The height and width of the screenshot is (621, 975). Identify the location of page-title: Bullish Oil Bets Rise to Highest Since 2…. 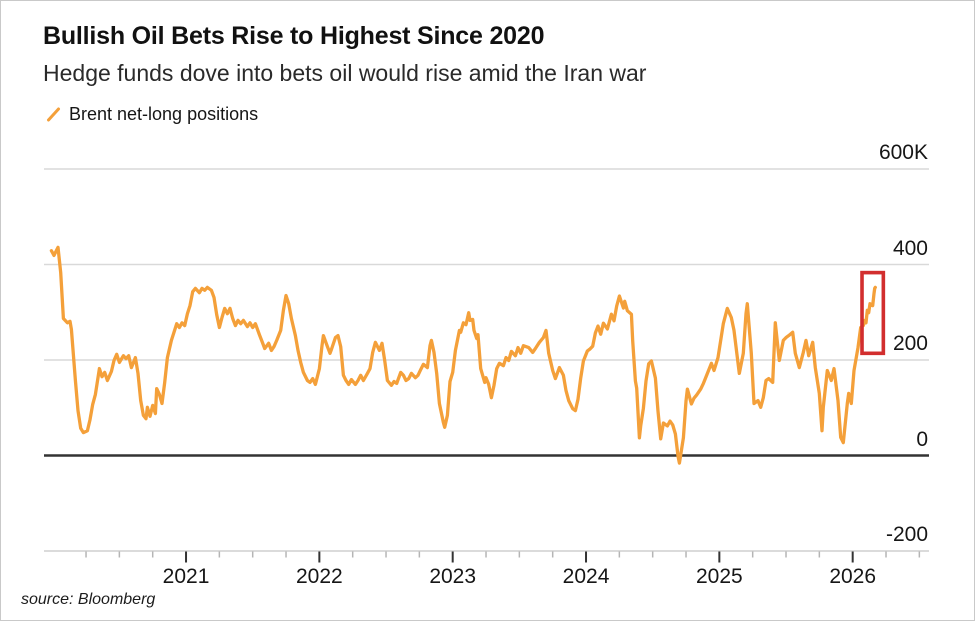
(294, 36).